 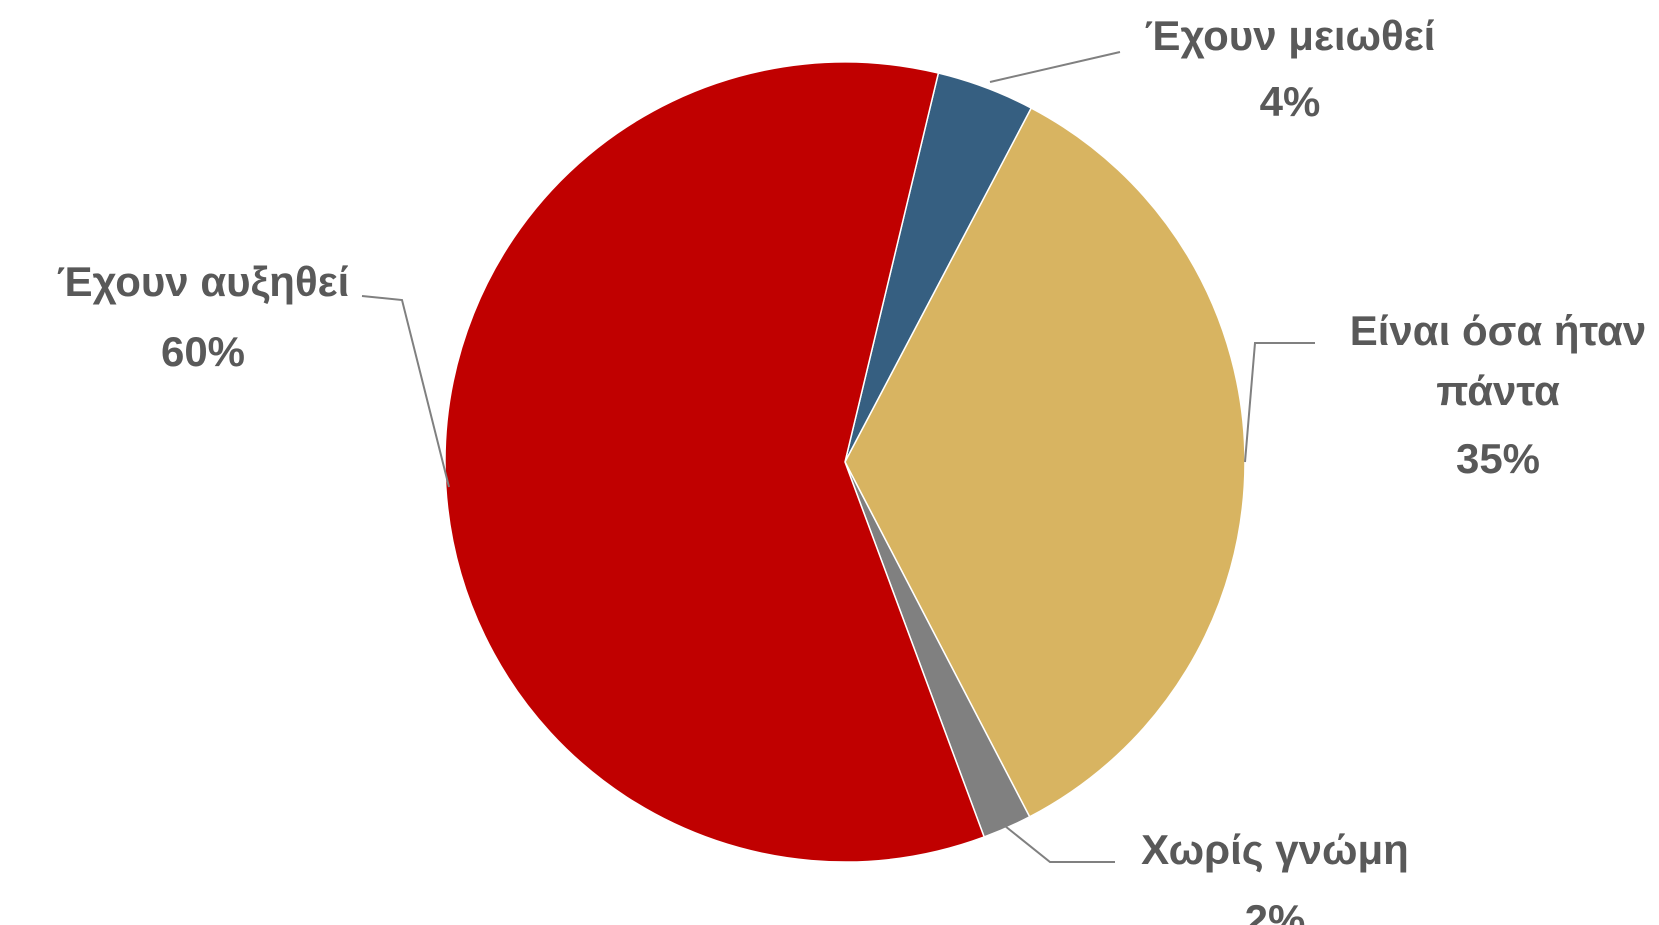 What do you see at coordinates (1275, 910) in the screenshot?
I see `percent-label-no-opinion: 2%` at bounding box center [1275, 910].